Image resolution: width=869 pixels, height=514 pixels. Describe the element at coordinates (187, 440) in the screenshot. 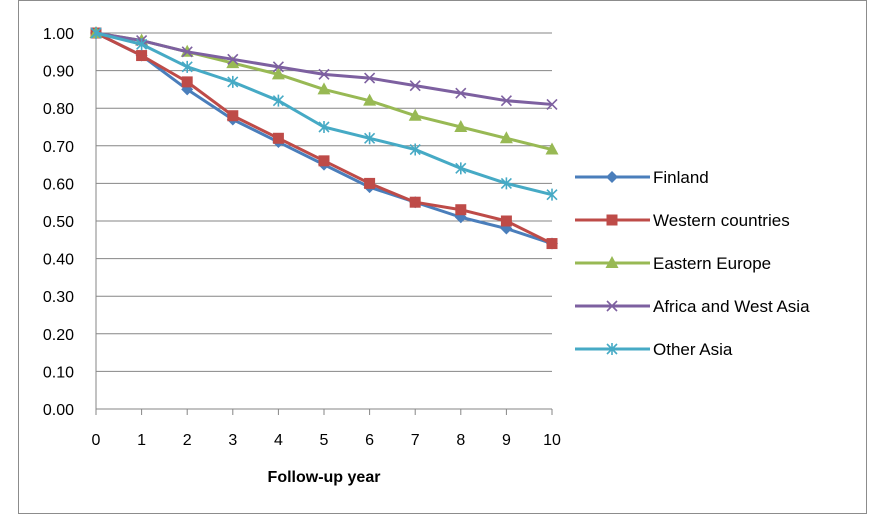

I see `x-tick-label: 2` at that location.